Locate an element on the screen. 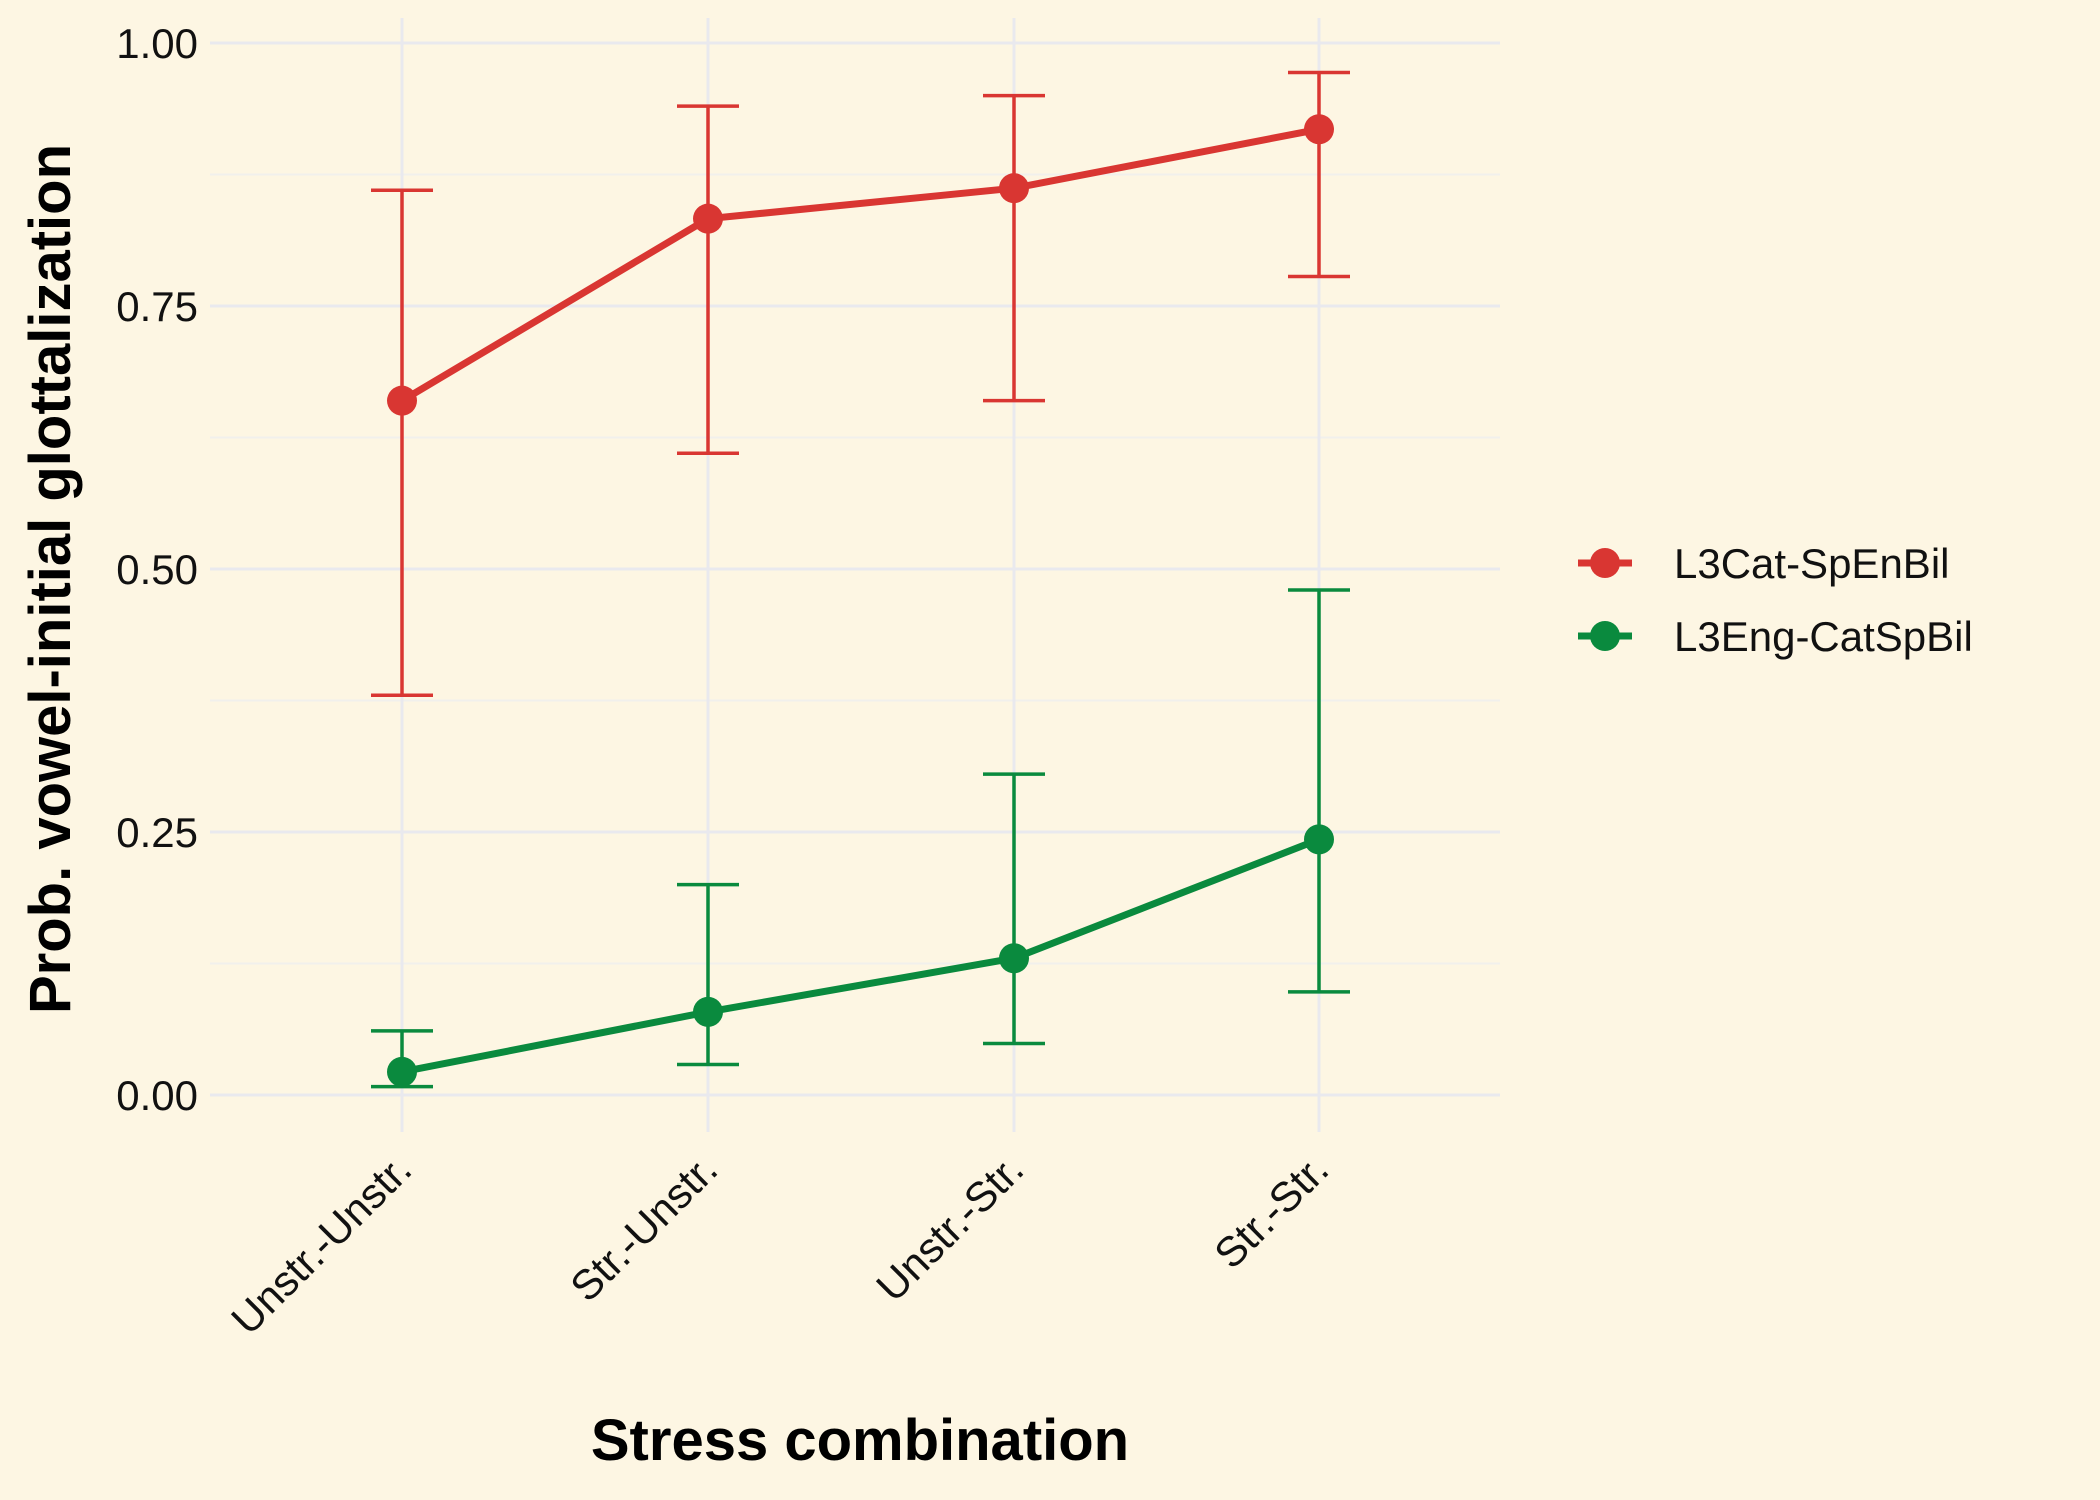 The width and height of the screenshot is (2100, 1500). x-tick-label: Str.-Unstr. is located at coordinates (643, 1227).